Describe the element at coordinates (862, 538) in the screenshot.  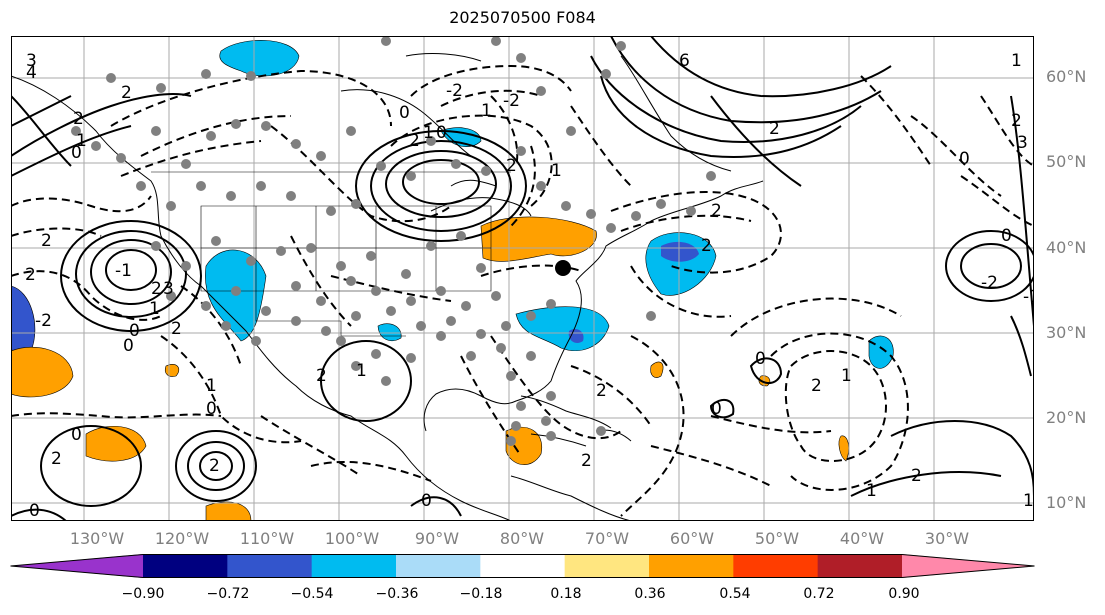
I see `lon-label: 40°W` at that location.